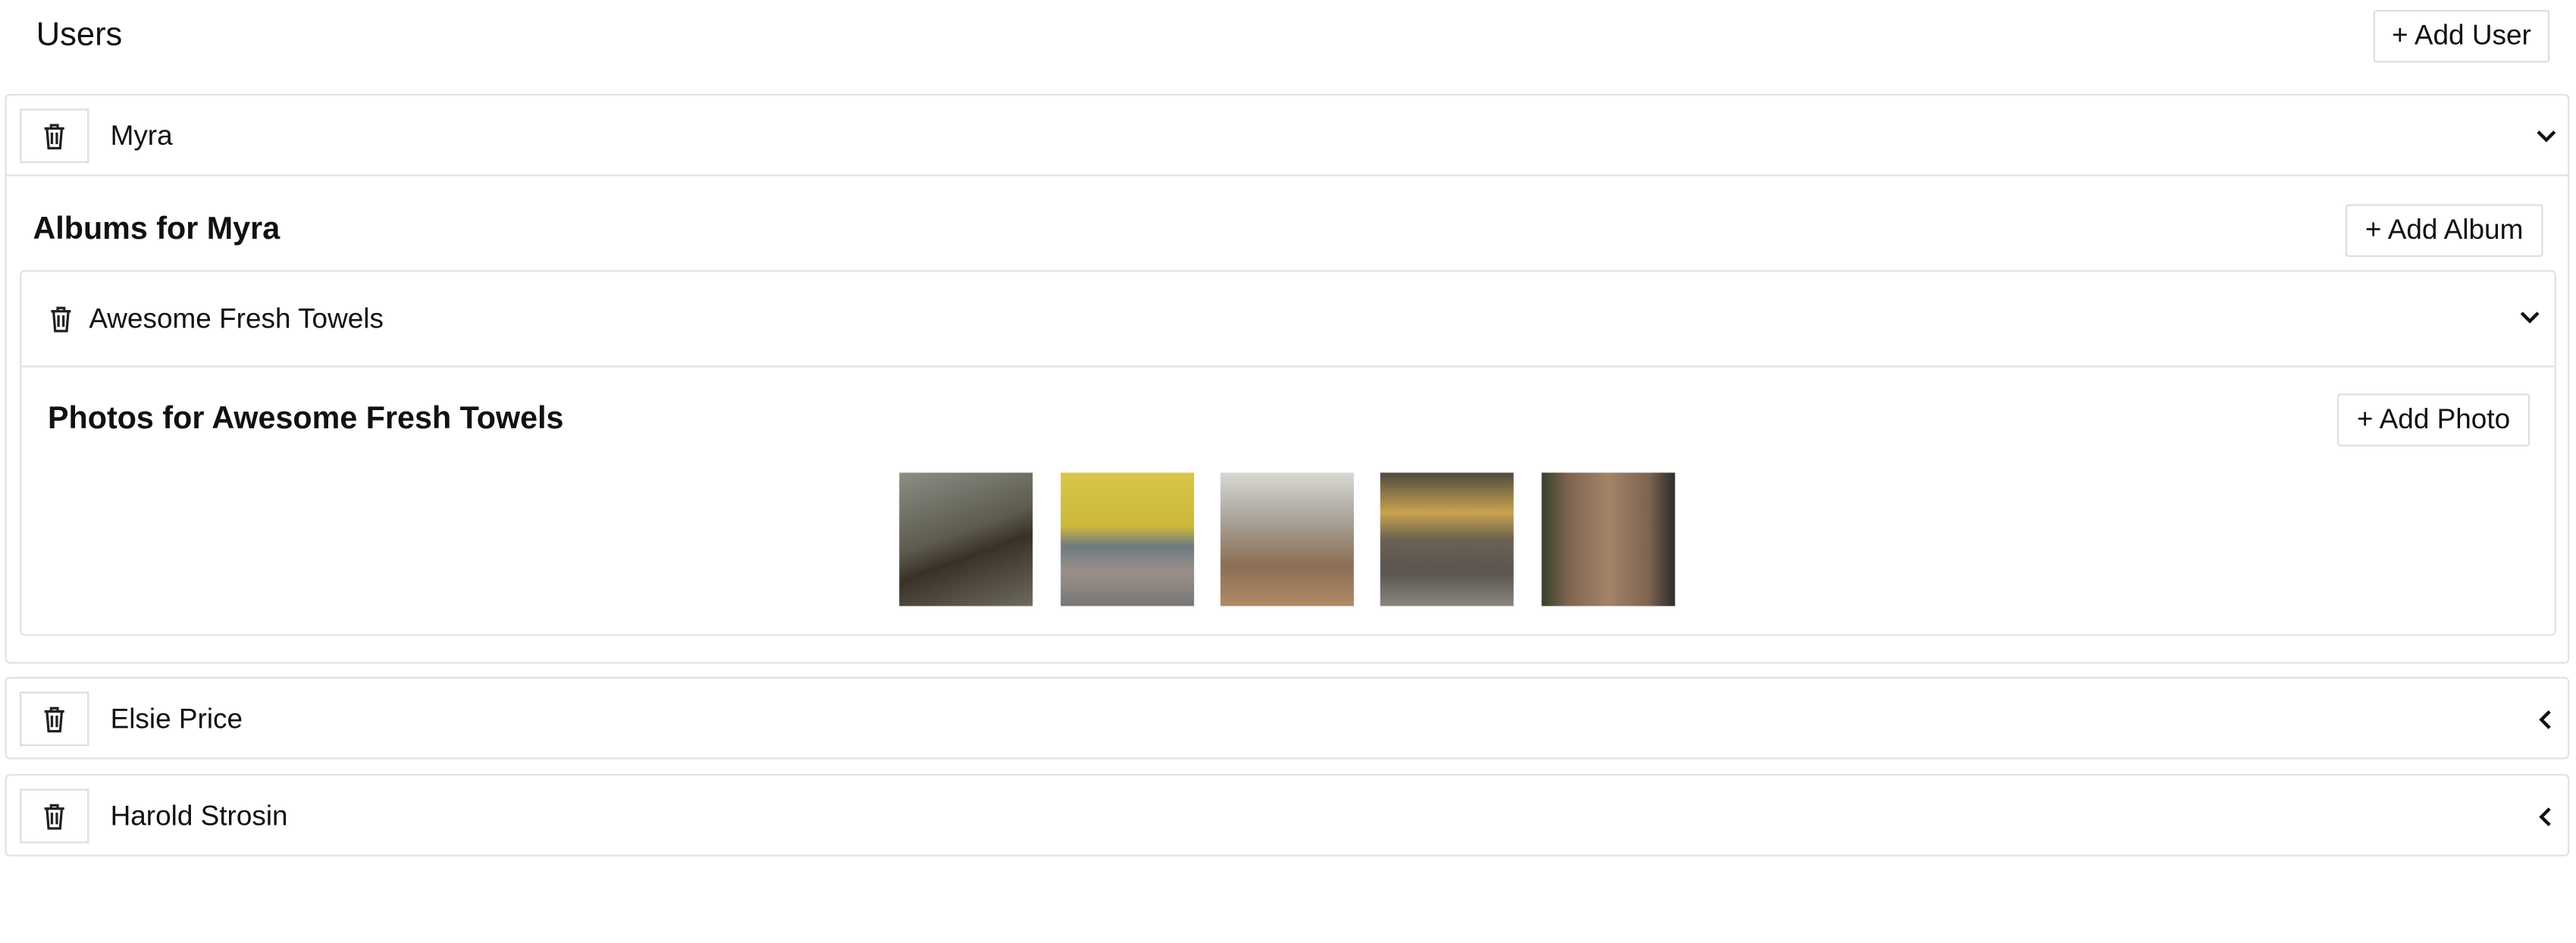 The image size is (2576, 943). I want to click on user-card: Harold Strosin, so click(1287, 815).